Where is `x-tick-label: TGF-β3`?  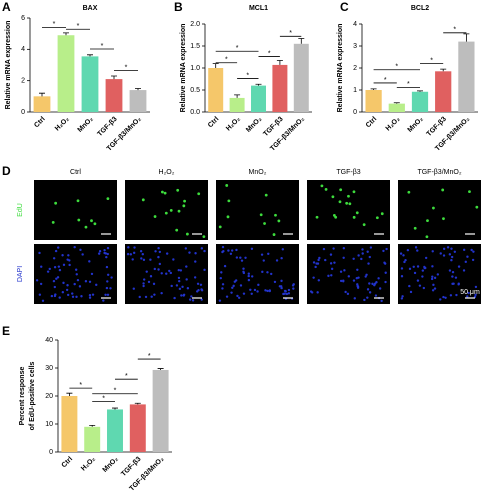 x-tick-label: TGF-β3 is located at coordinates (437, 127).